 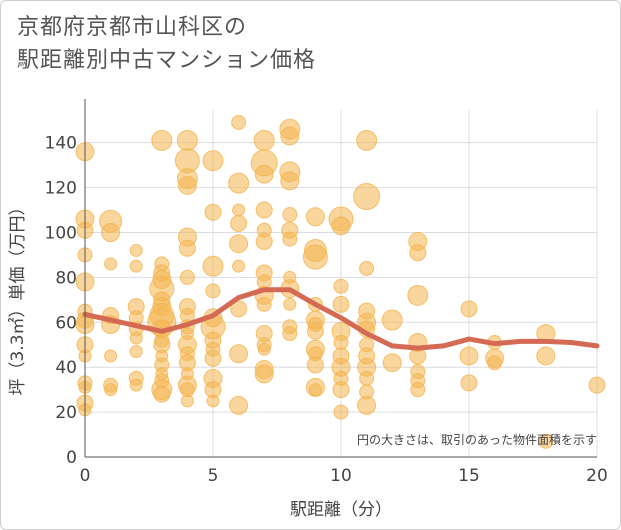 What do you see at coordinates (71, 458) in the screenshot?
I see `y-tick-label: 0` at bounding box center [71, 458].